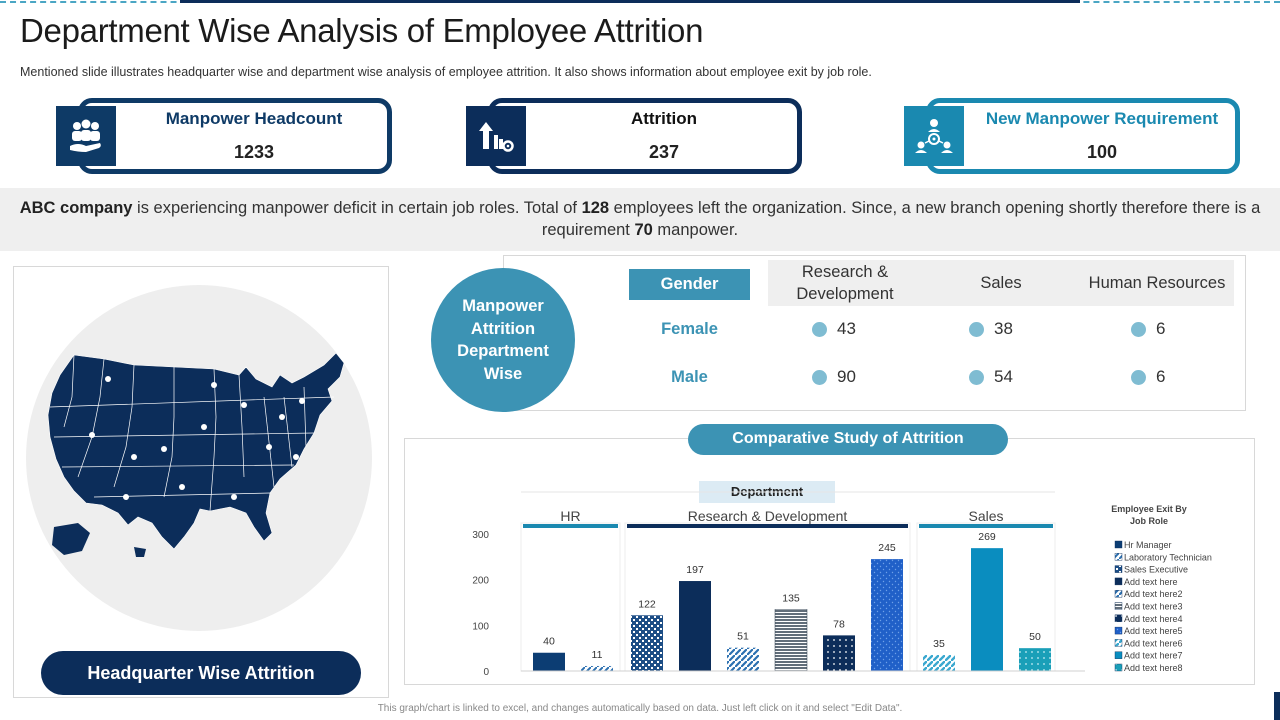 This screenshot has height=720, width=1280. Describe the element at coordinates (839, 624) in the screenshot. I see `bar-value-label: 78` at that location.